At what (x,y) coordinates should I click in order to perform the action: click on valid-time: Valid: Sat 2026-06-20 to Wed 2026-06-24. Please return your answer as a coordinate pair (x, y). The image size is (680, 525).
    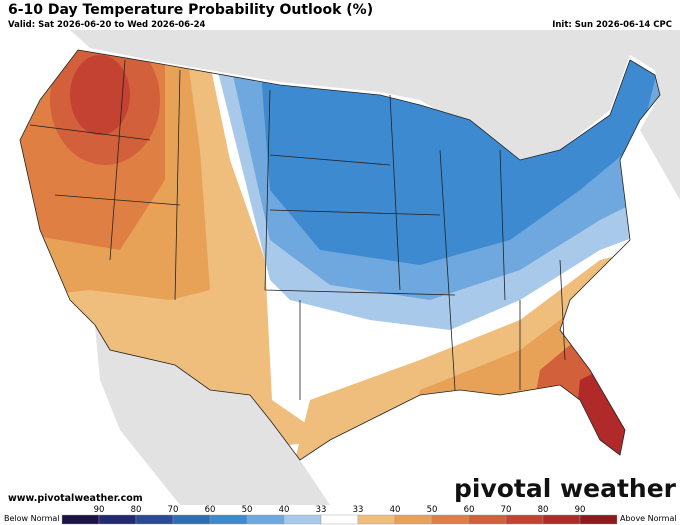
    Looking at the image, I should click on (107, 25).